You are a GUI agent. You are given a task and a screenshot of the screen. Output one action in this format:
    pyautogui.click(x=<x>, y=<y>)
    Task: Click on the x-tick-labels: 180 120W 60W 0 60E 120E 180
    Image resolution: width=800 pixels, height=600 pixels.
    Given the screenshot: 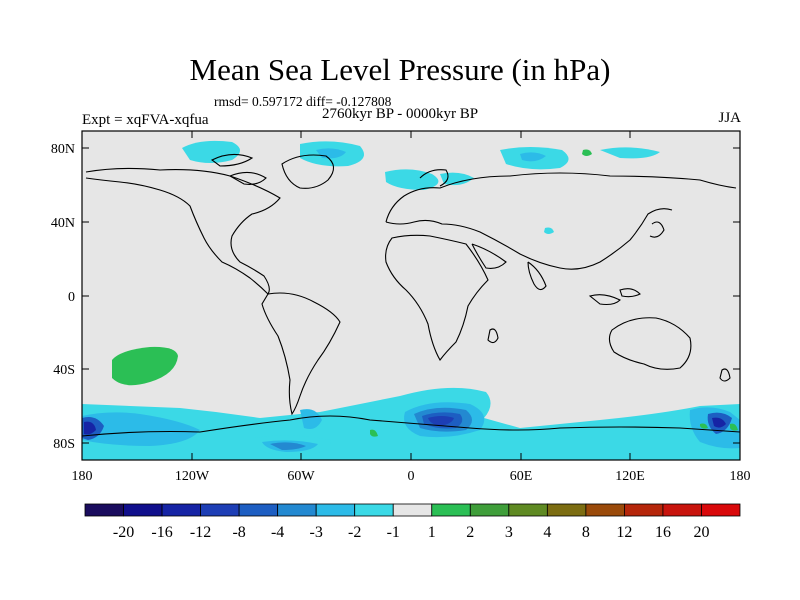 What is the action you would take?
    pyautogui.click(x=411, y=476)
    